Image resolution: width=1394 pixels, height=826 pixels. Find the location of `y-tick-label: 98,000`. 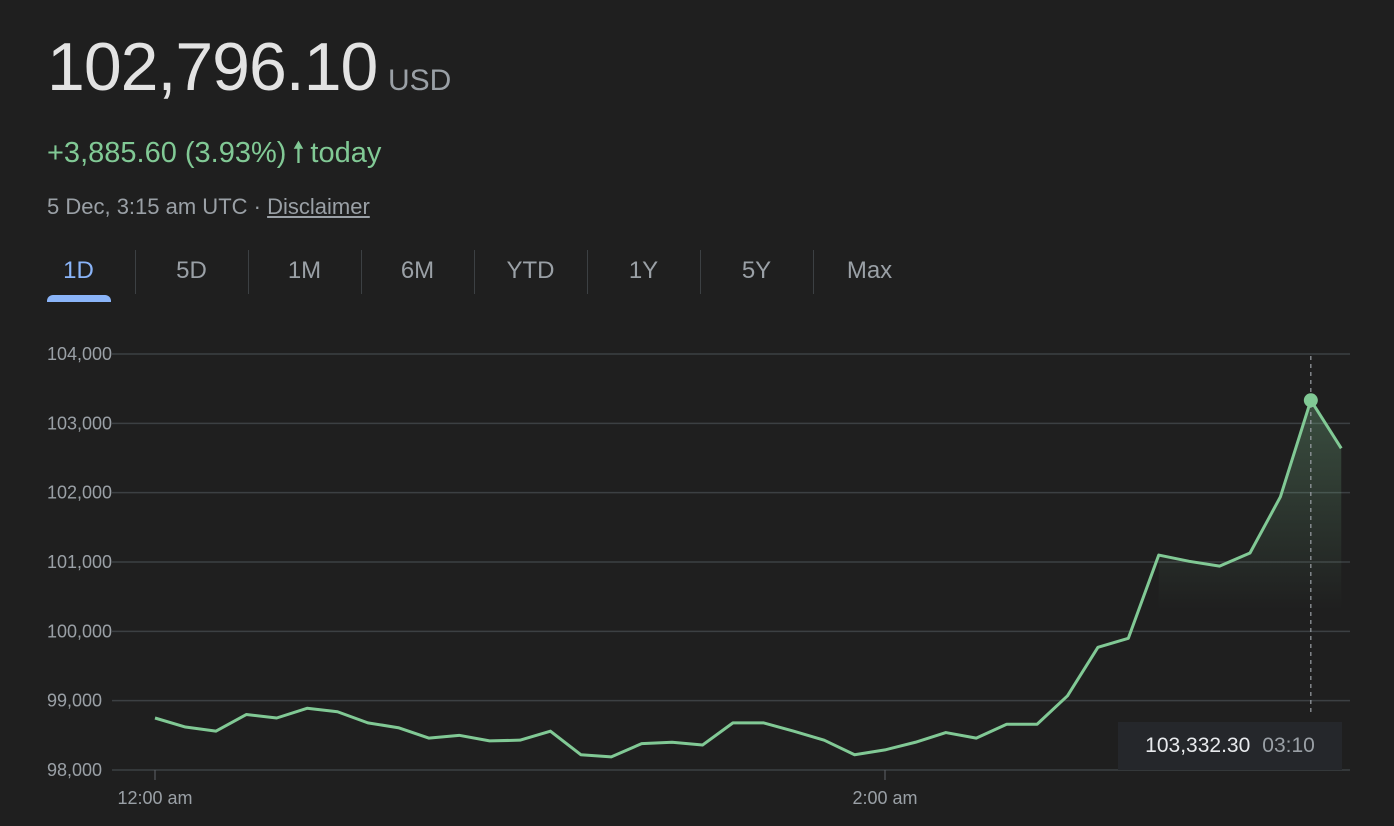

y-tick-label: 98,000 is located at coordinates (74, 770).